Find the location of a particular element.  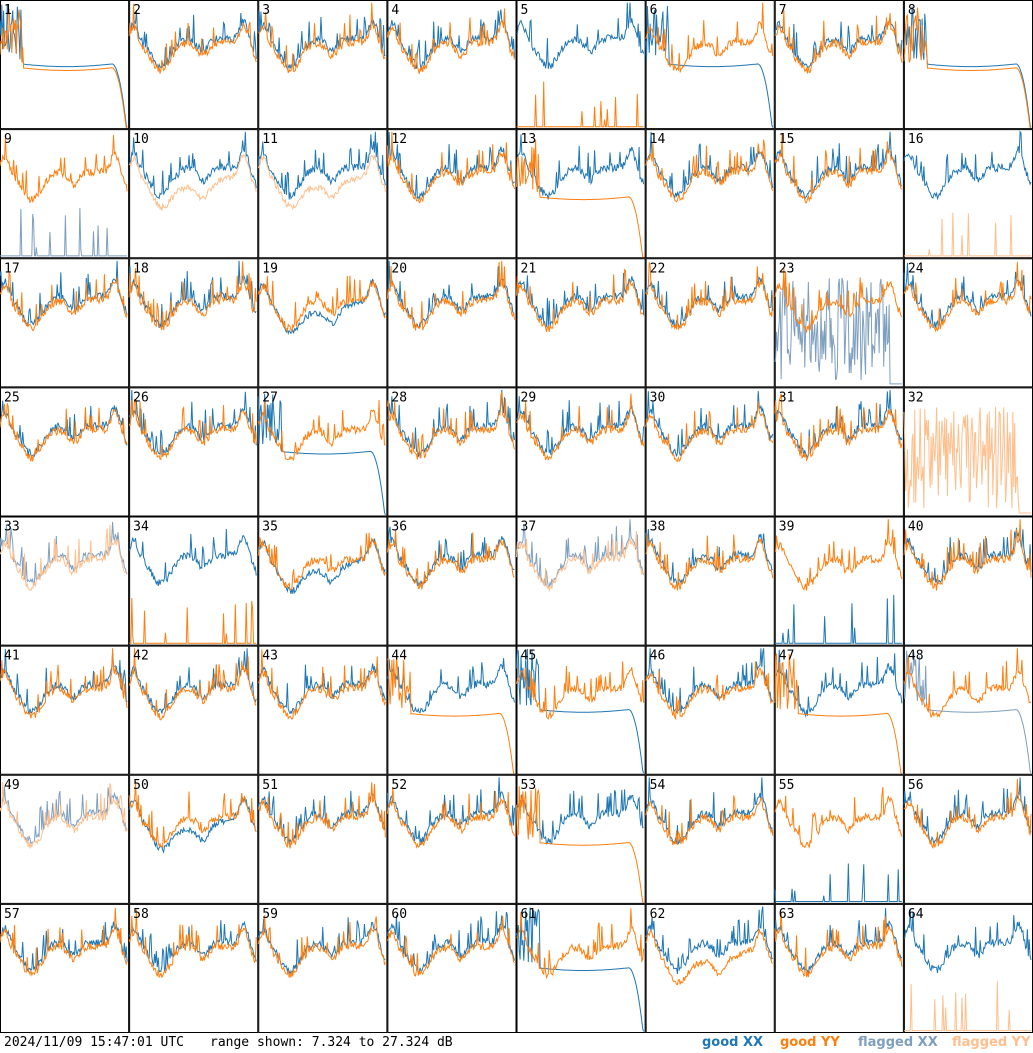

panel-22: 22 is located at coordinates (710, 323).